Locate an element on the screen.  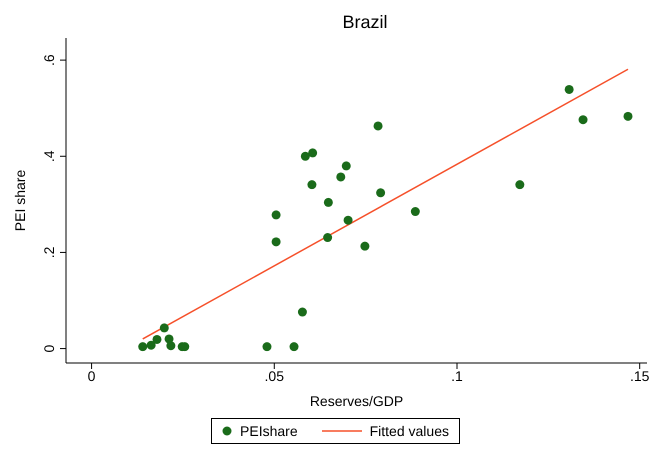
x-tick-label: 0 is located at coordinates (92, 376).